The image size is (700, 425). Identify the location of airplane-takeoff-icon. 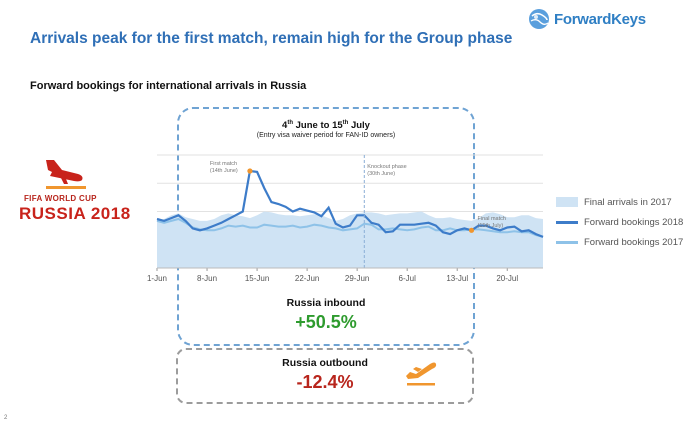
(421, 374).